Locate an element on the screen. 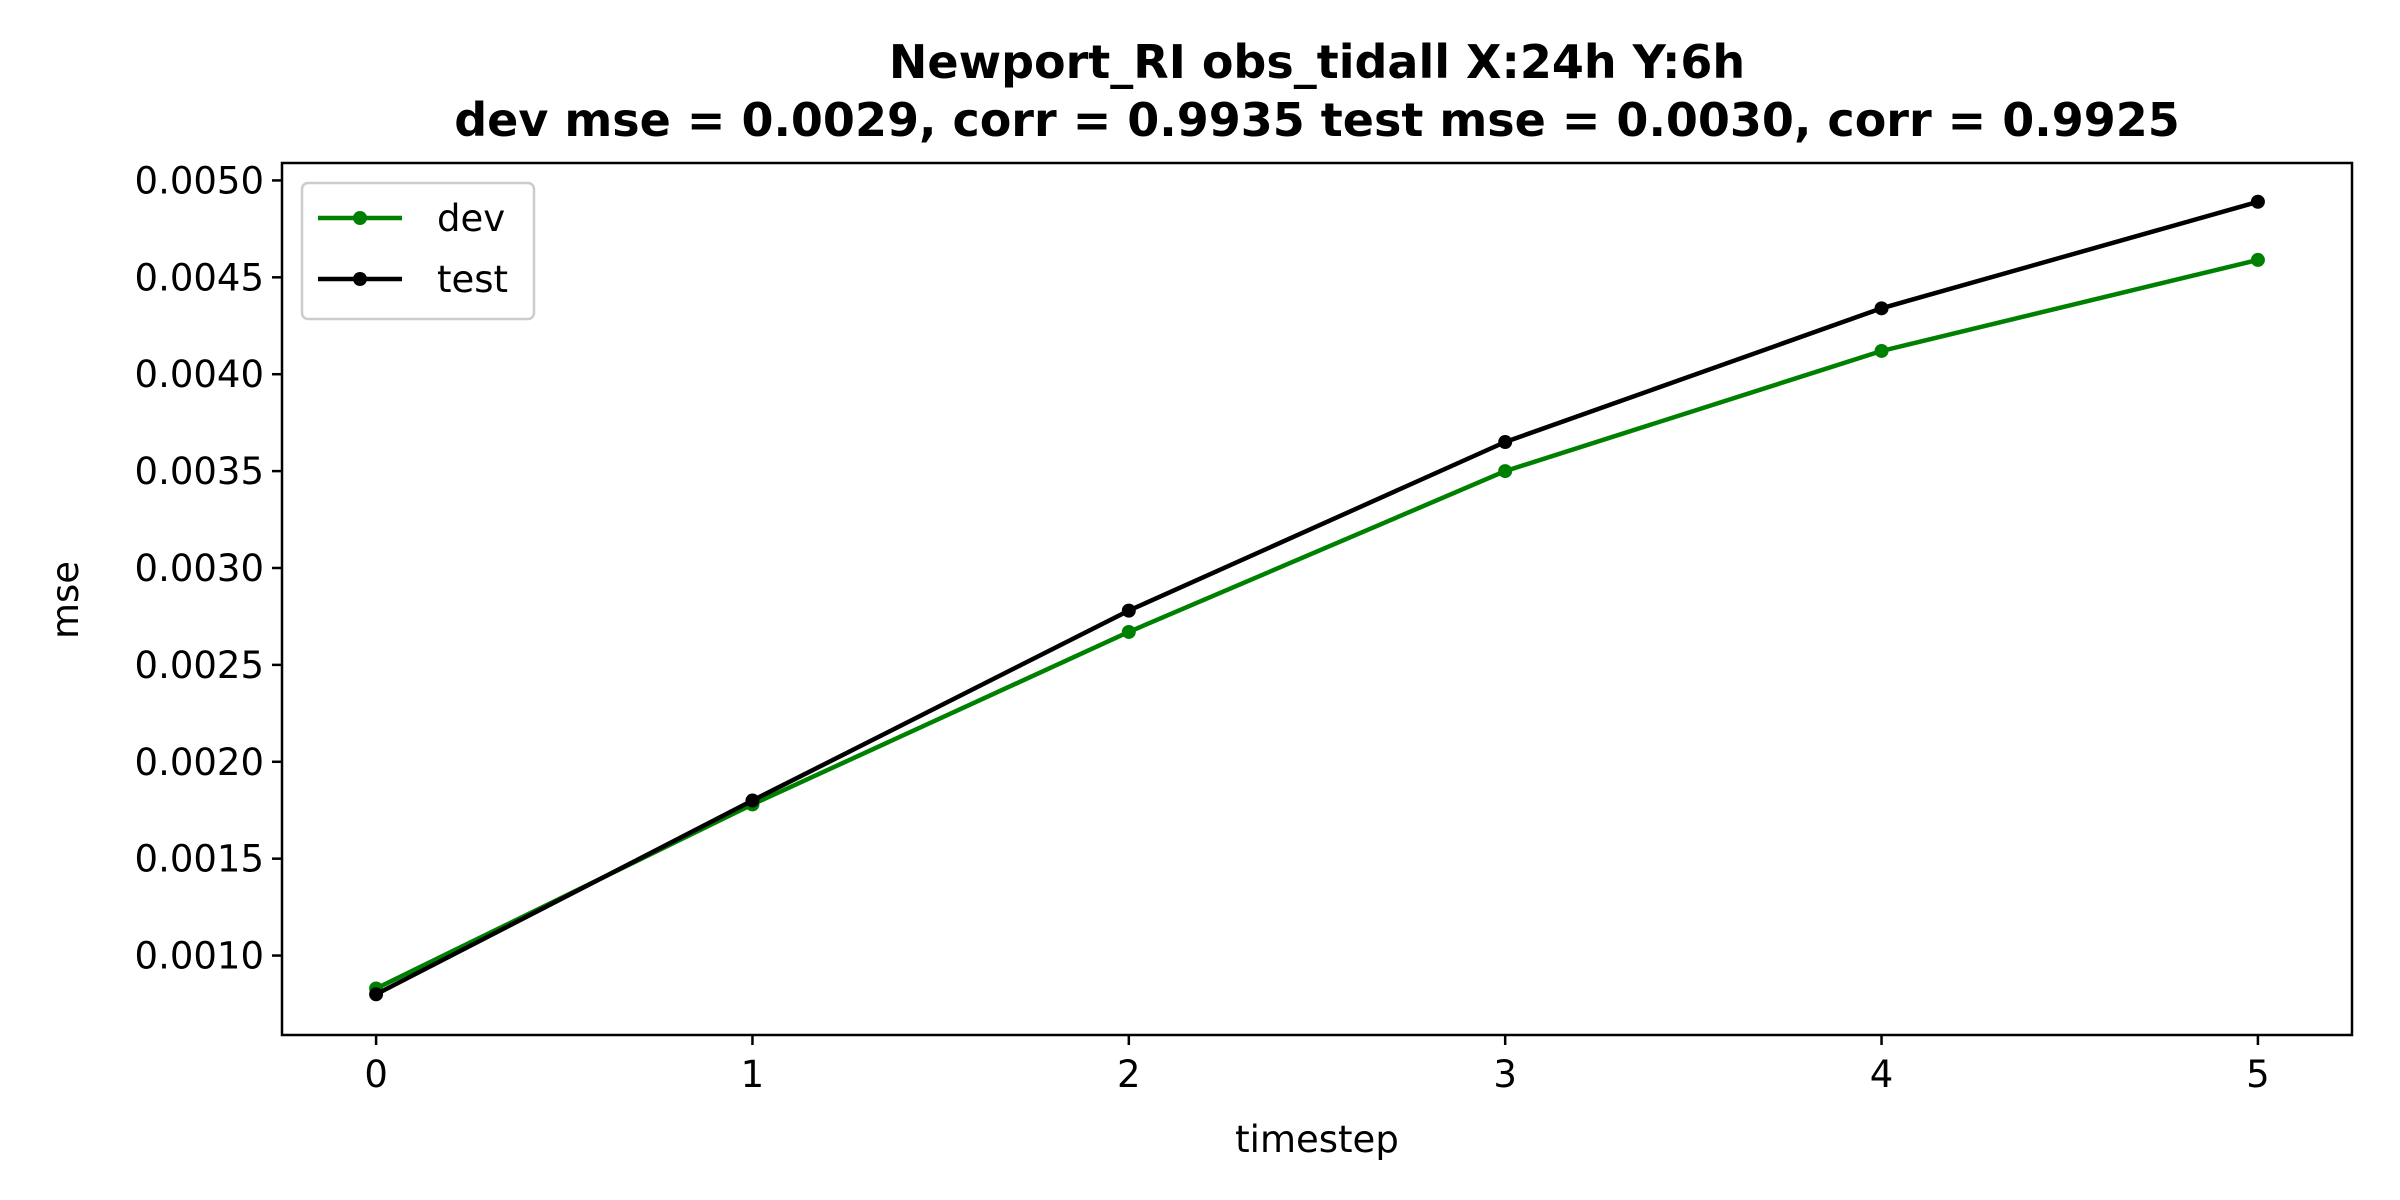 The width and height of the screenshot is (2400, 1200). y-axis-label: mse is located at coordinates (65, 600).